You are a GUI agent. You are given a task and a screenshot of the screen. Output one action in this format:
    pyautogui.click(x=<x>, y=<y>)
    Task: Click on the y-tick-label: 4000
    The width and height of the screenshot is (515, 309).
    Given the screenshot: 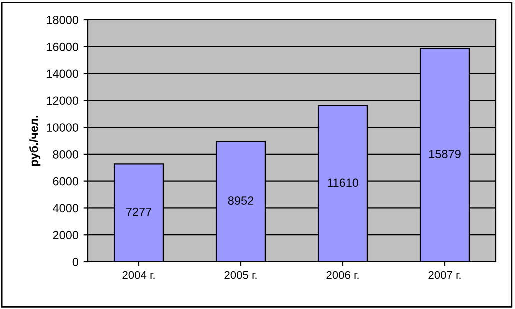 What is the action you would take?
    pyautogui.click(x=65, y=208)
    